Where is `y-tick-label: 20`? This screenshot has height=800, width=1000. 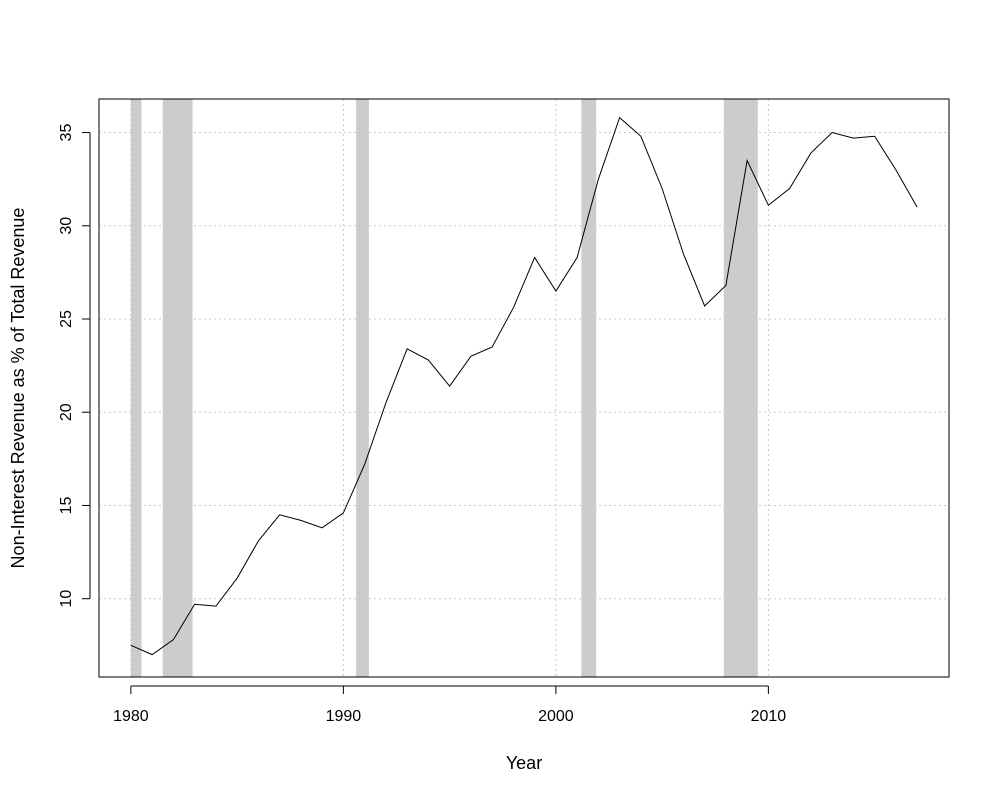
y-tick-label: 20 is located at coordinates (66, 412).